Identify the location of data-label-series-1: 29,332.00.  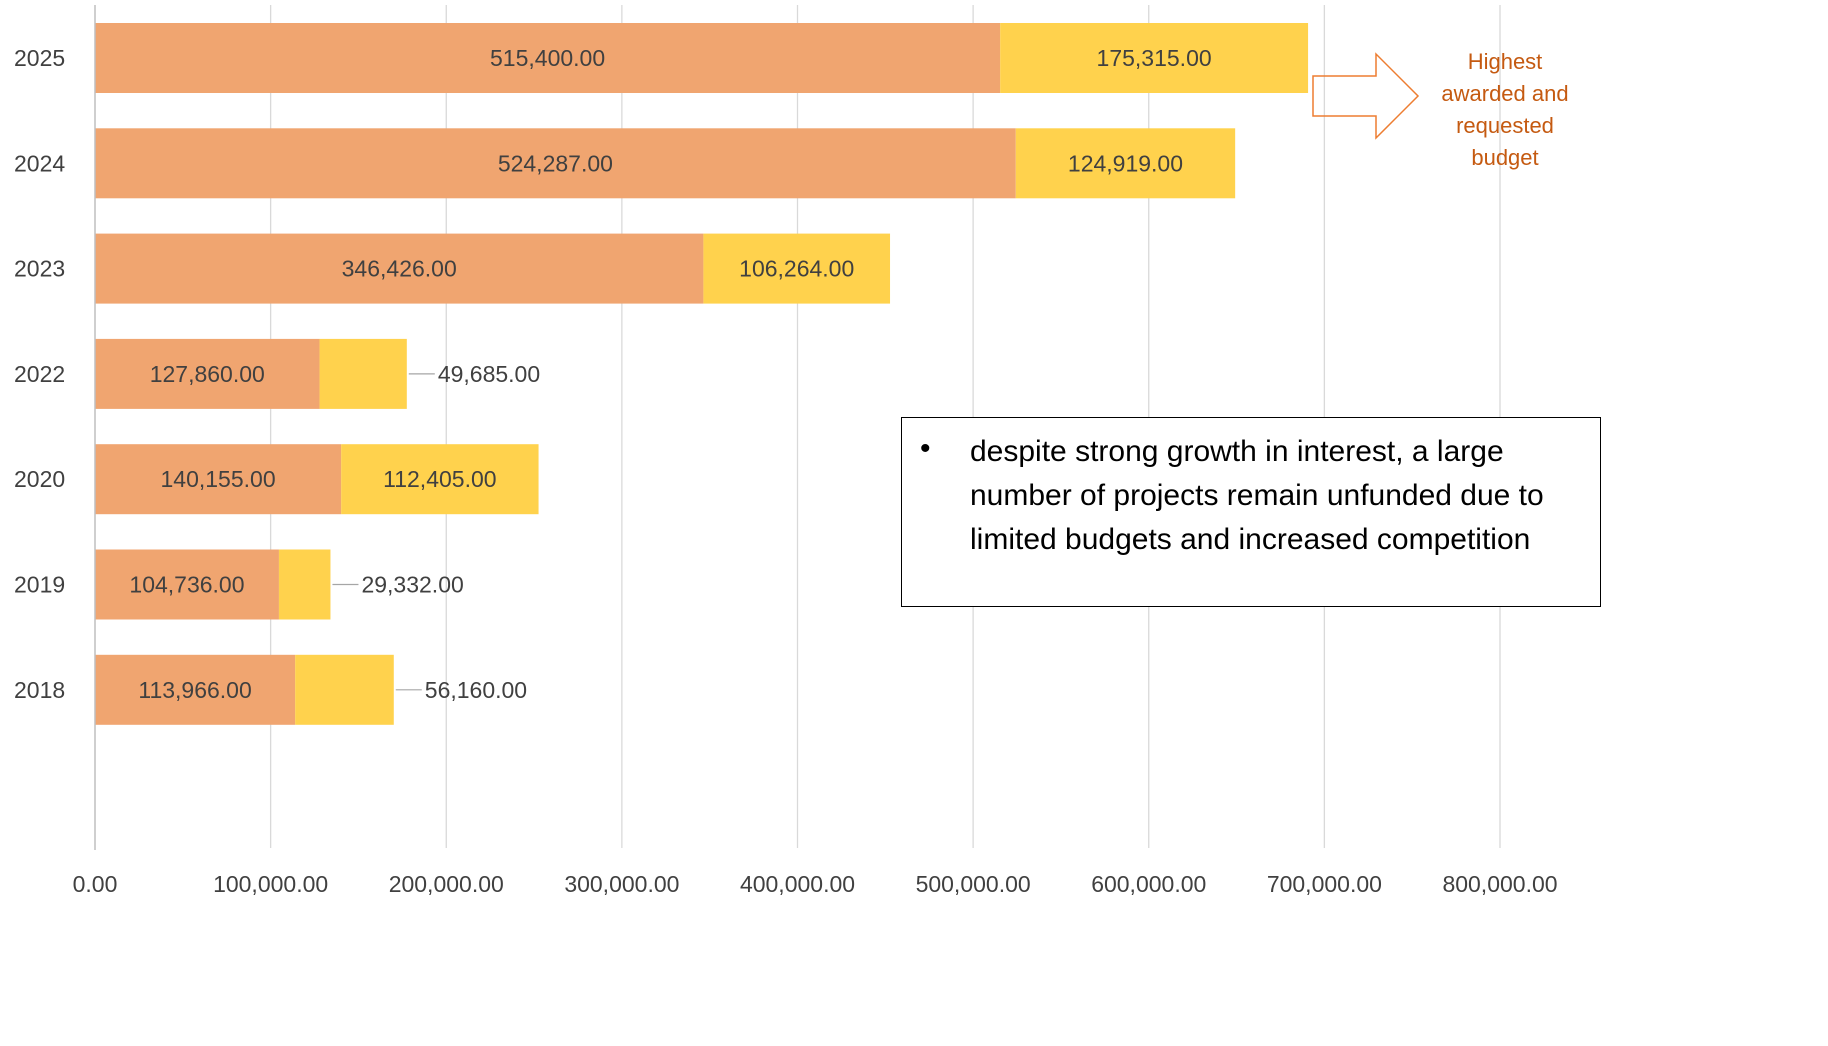
(412, 585).